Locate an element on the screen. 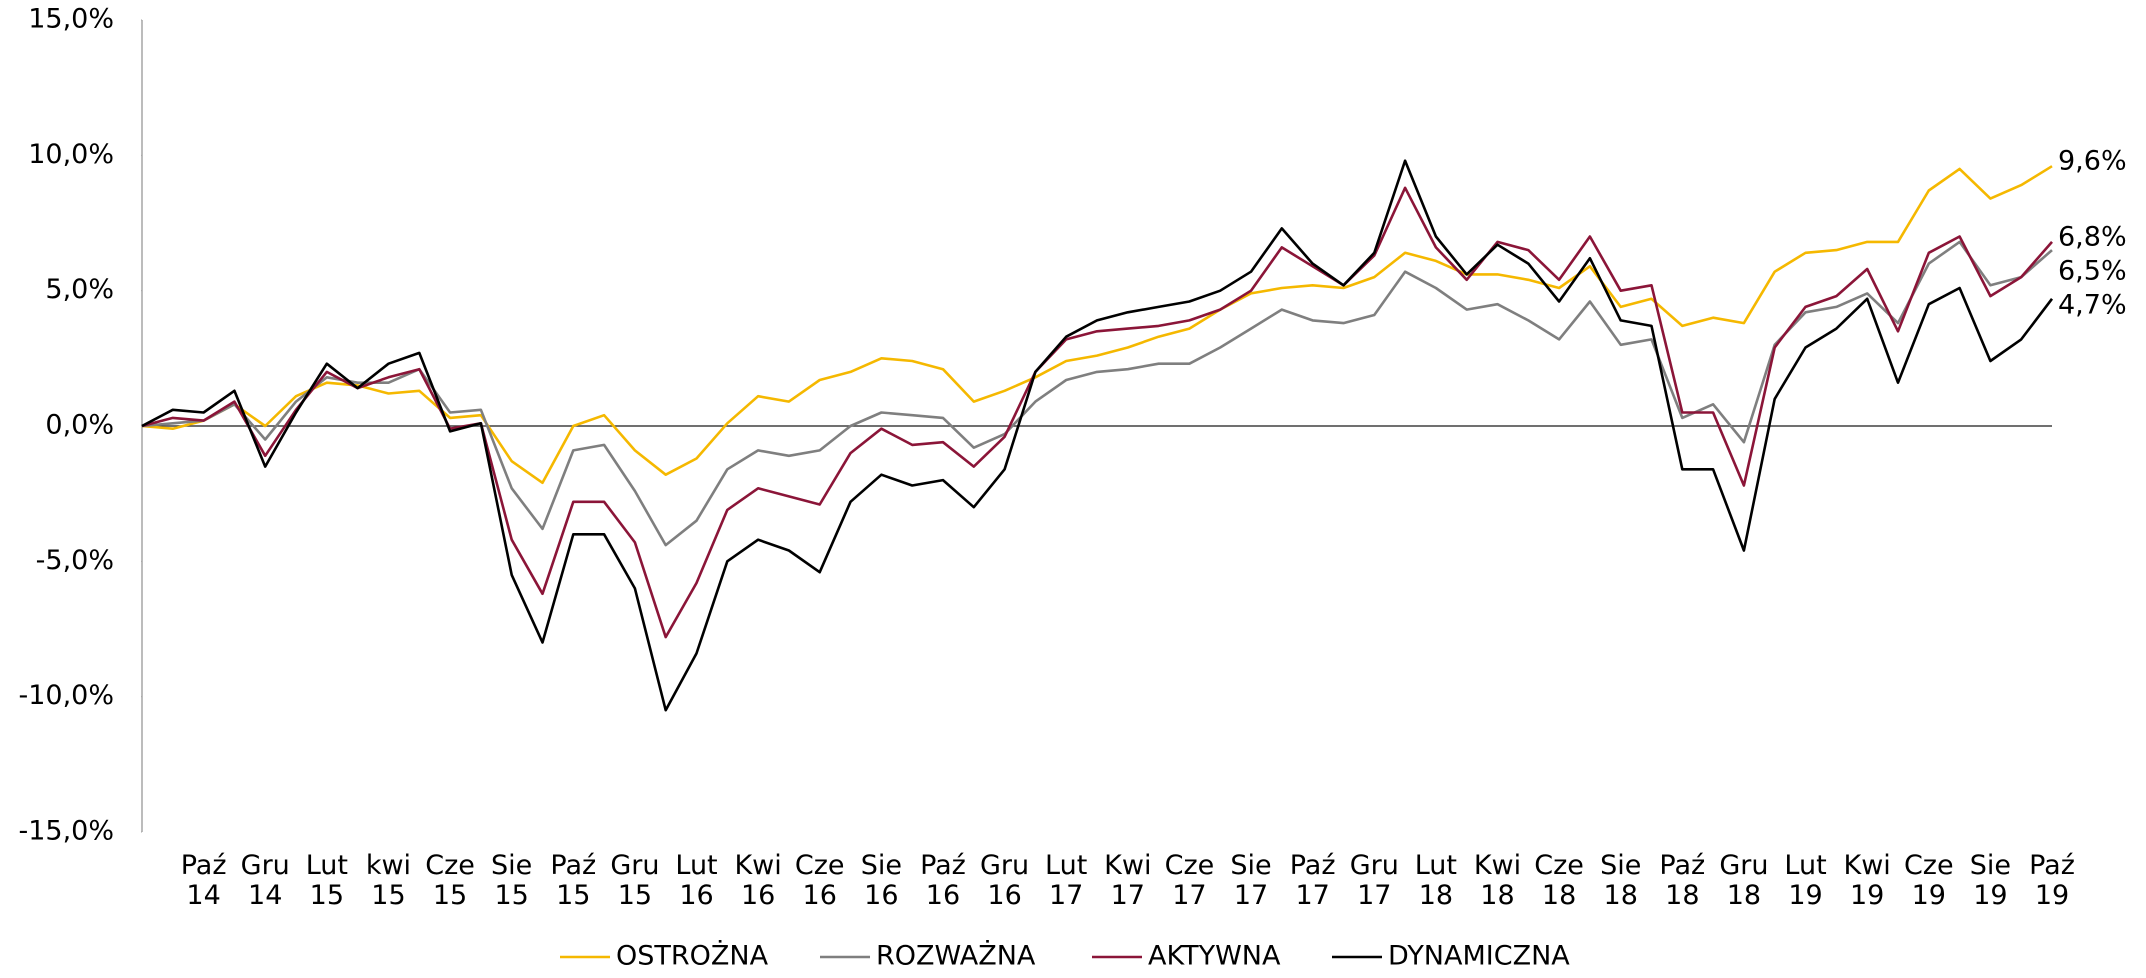 The width and height of the screenshot is (2146, 978). x-tick-label: Paź 19 is located at coordinates (2052, 880).